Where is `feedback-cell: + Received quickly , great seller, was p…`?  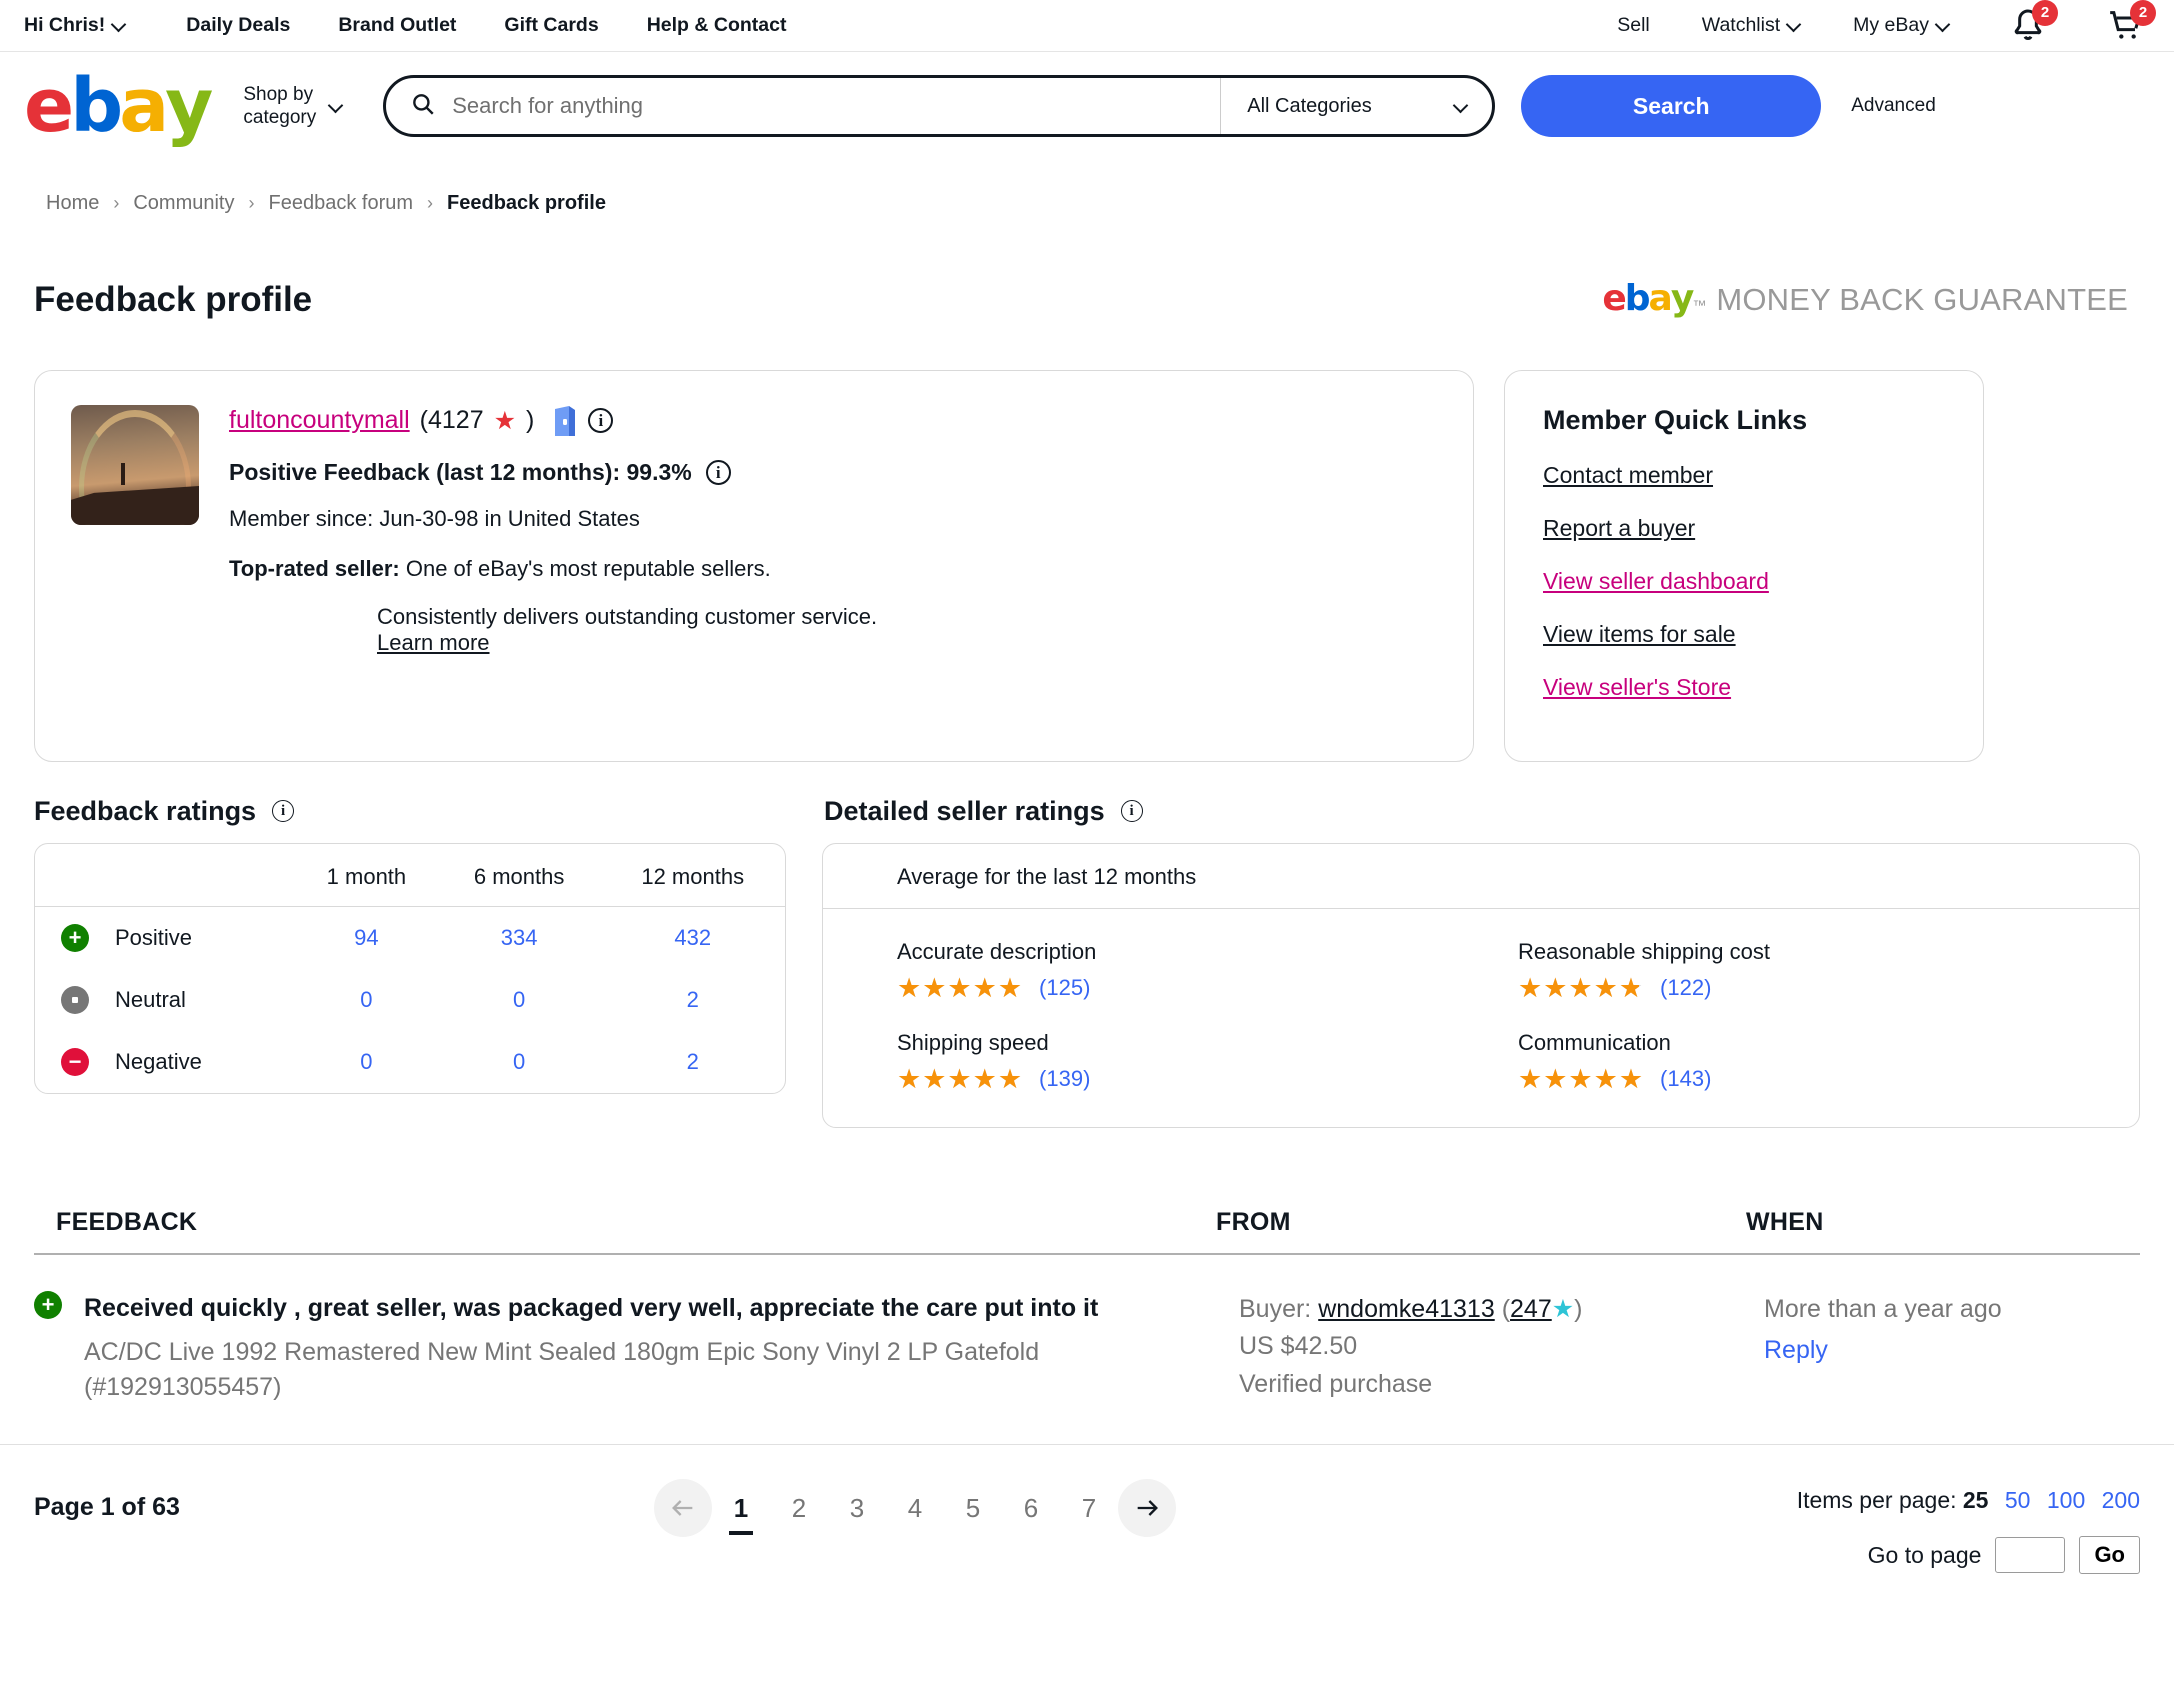 feedback-cell: + Received quickly , great seller, was p… is located at coordinates (636, 1347).